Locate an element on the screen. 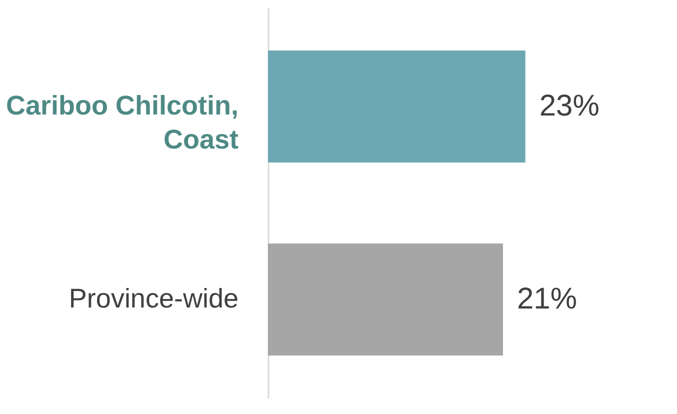 The width and height of the screenshot is (677, 414). y-tick-label: Cariboo Chilcotin, Coast is located at coordinates (122, 122).